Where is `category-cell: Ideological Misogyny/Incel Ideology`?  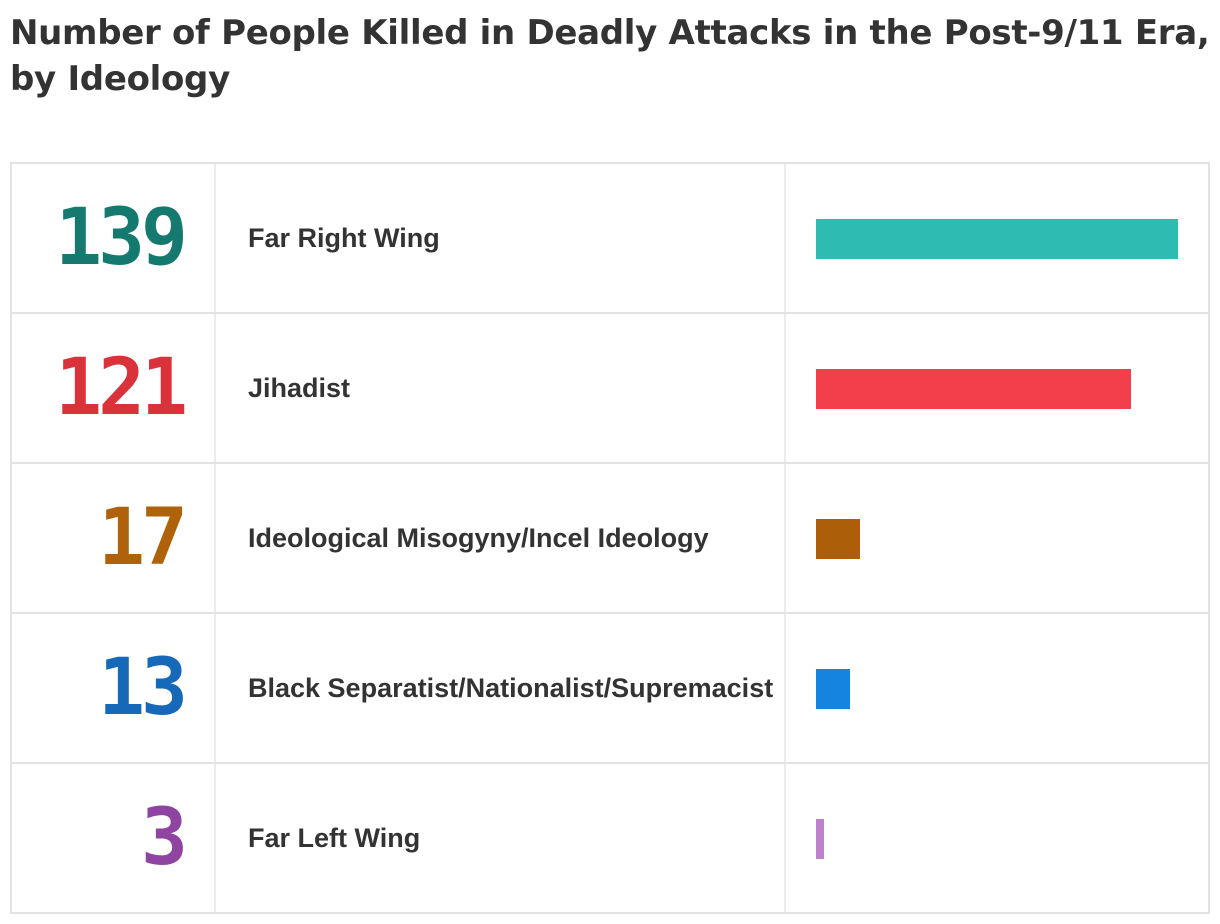 category-cell: Ideological Misogyny/Incel Ideology is located at coordinates (501, 538).